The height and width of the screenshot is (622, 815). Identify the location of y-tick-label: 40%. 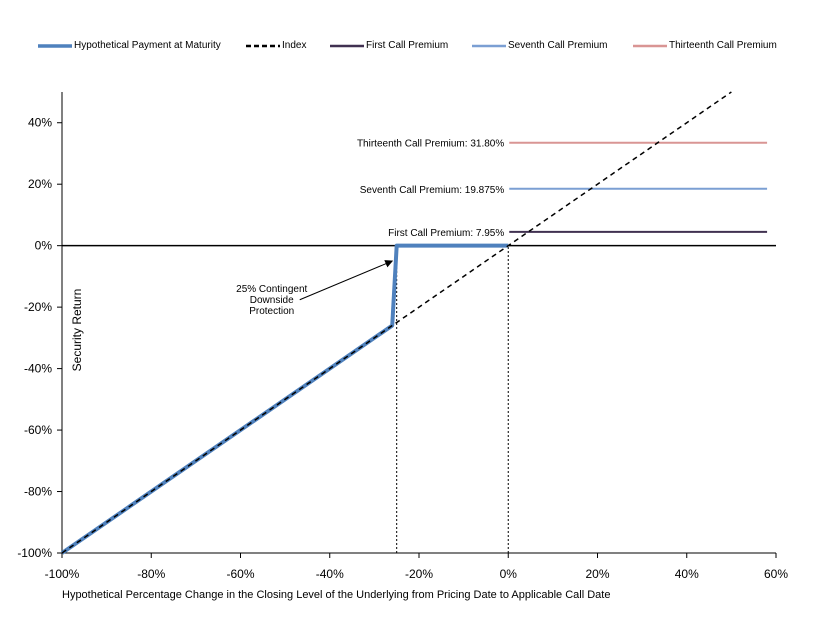
(40, 123).